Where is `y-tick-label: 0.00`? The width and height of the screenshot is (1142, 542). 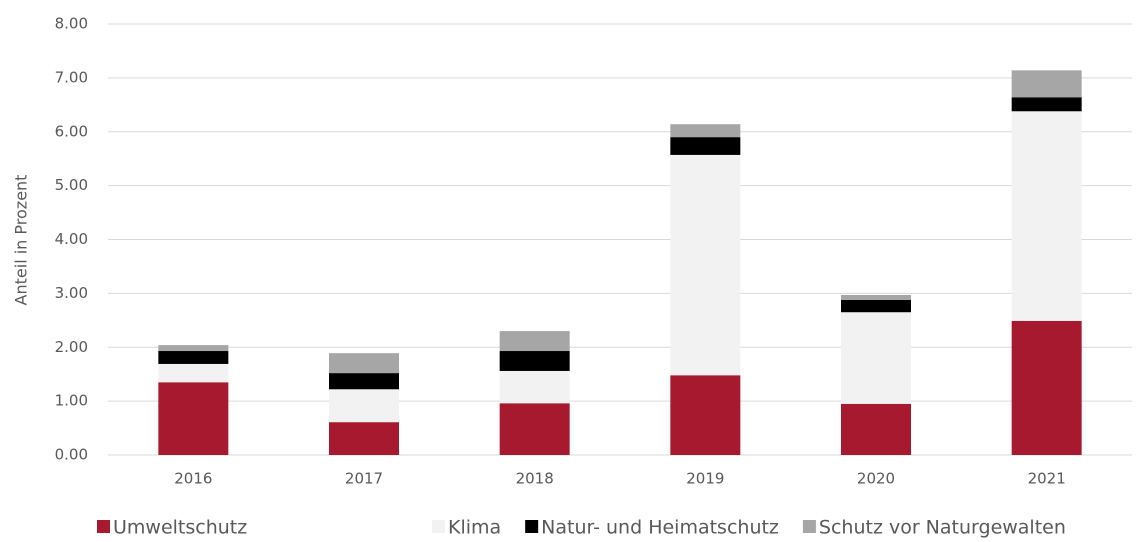 y-tick-label: 0.00 is located at coordinates (71, 455).